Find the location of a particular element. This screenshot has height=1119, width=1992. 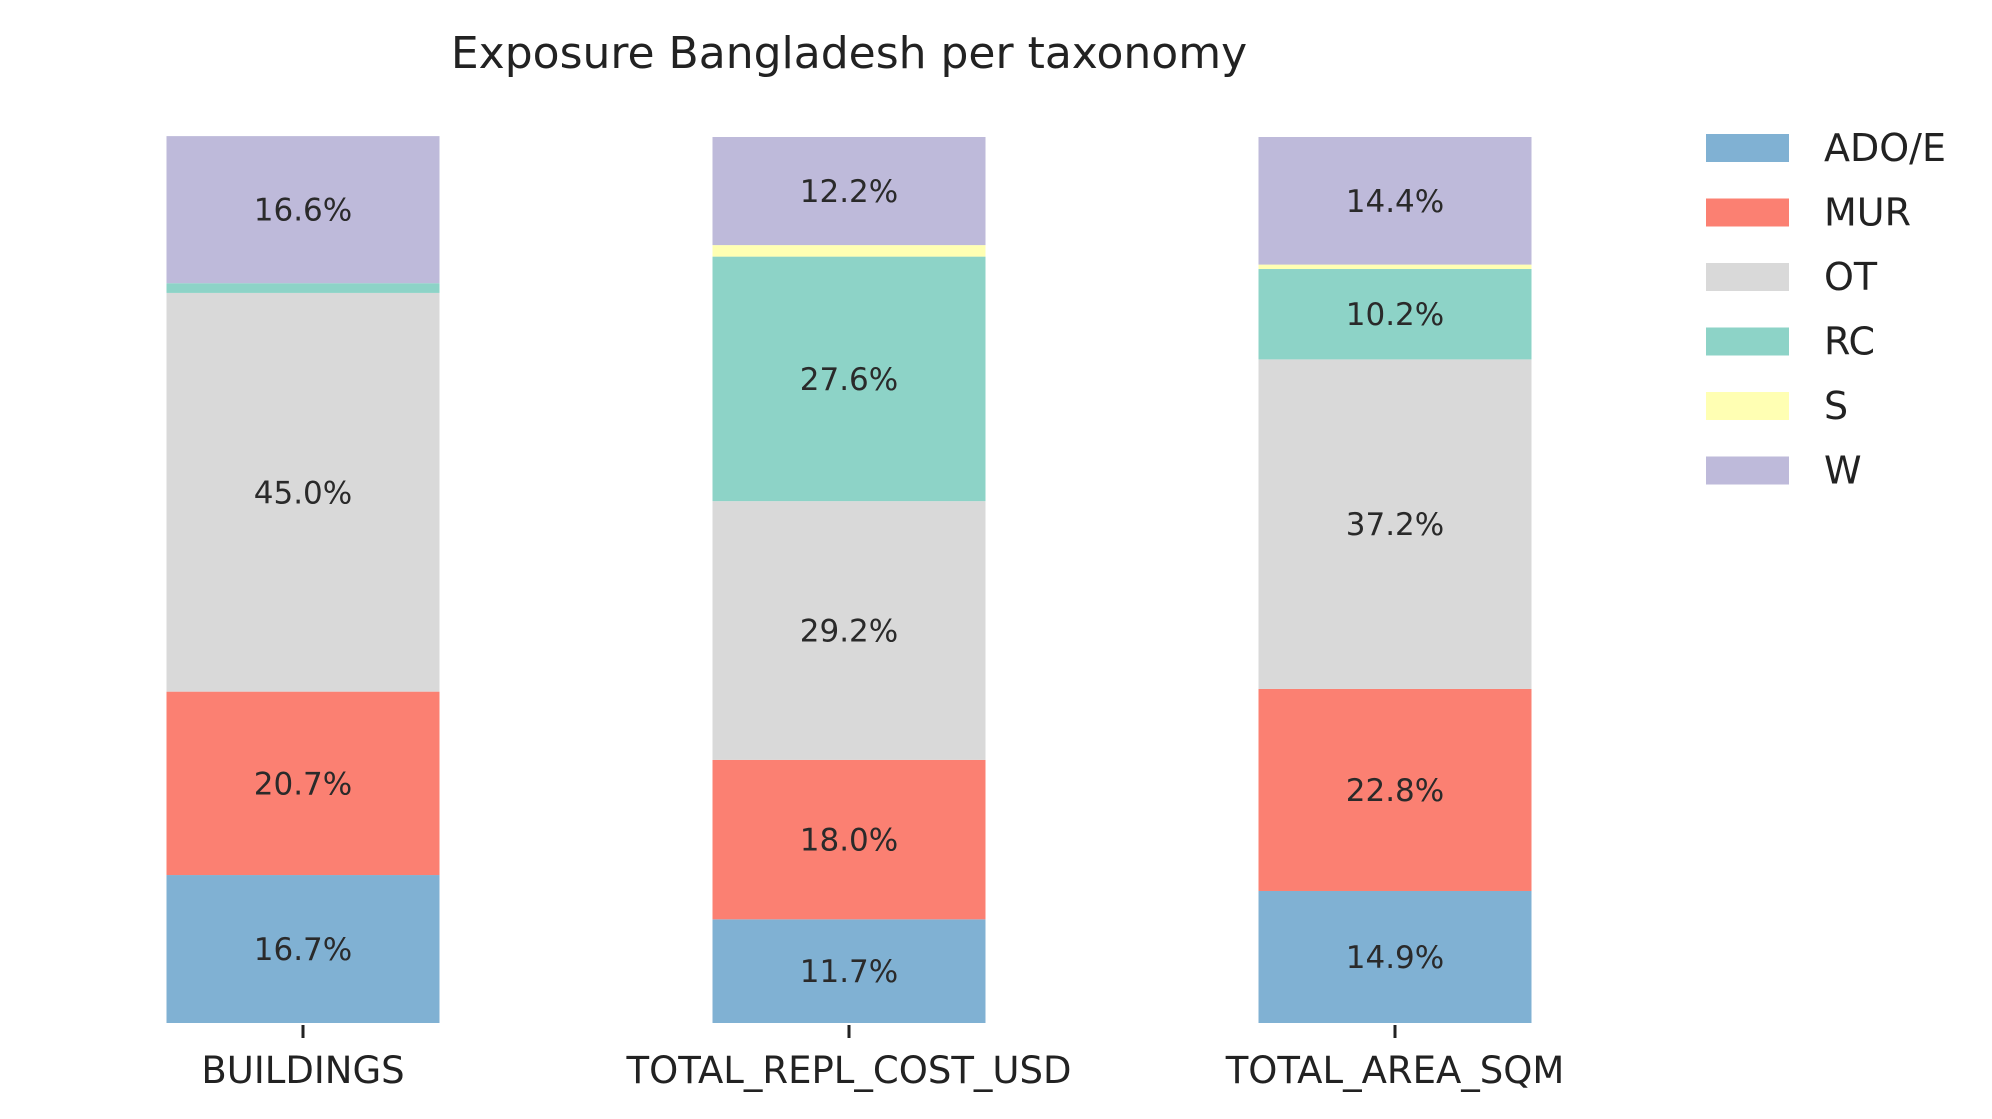

chart-title: Exposure Bangladesh per taxonomy is located at coordinates (849, 53).